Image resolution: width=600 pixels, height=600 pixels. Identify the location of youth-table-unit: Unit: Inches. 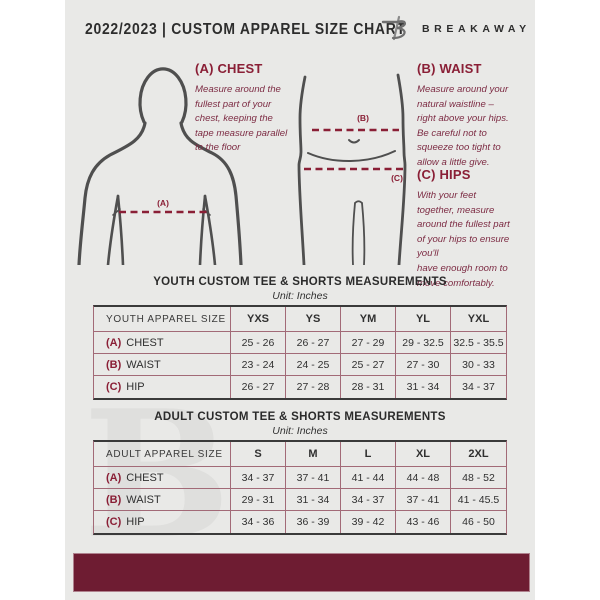
(300, 296).